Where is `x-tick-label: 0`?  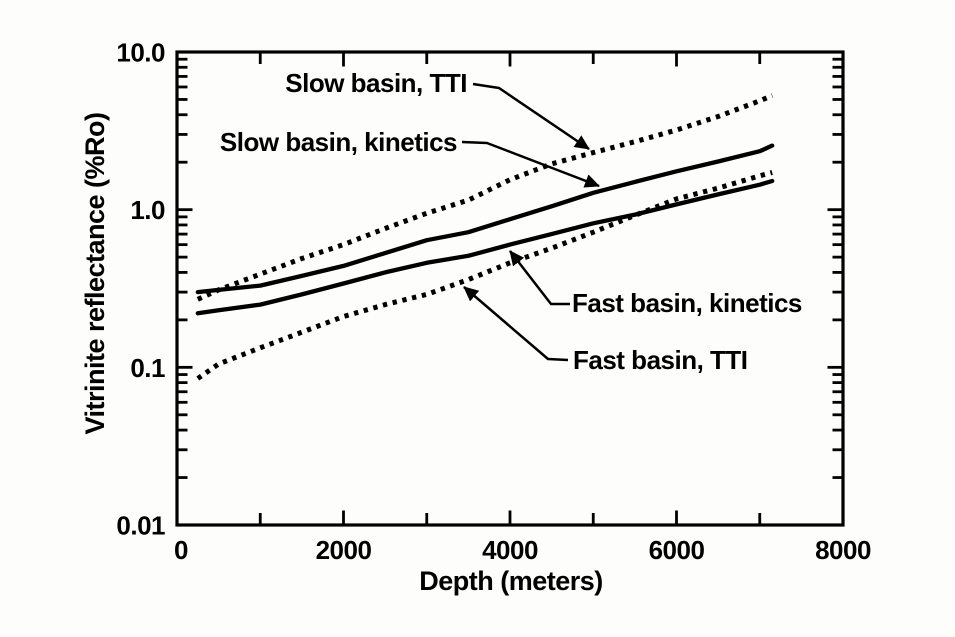
x-tick-label: 0 is located at coordinates (181, 550).